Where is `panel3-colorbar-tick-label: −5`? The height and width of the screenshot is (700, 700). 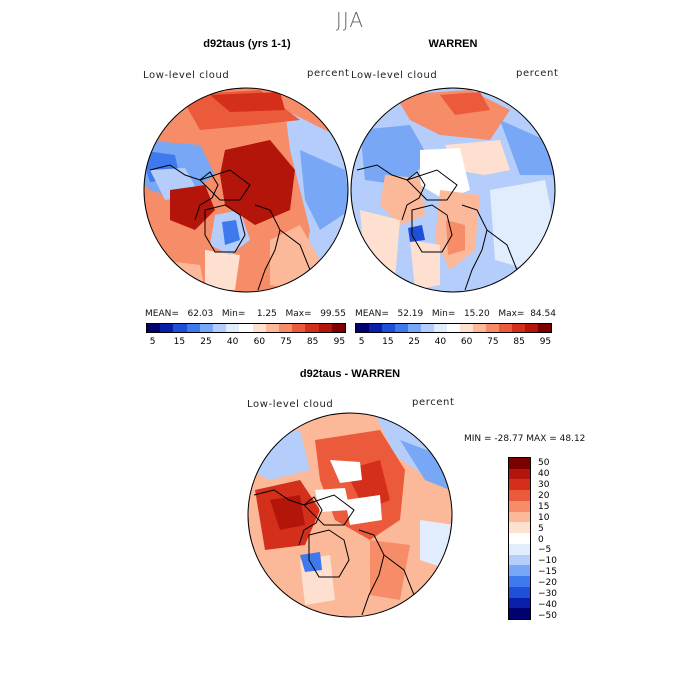 panel3-colorbar-tick-label: −5 is located at coordinates (545, 550).